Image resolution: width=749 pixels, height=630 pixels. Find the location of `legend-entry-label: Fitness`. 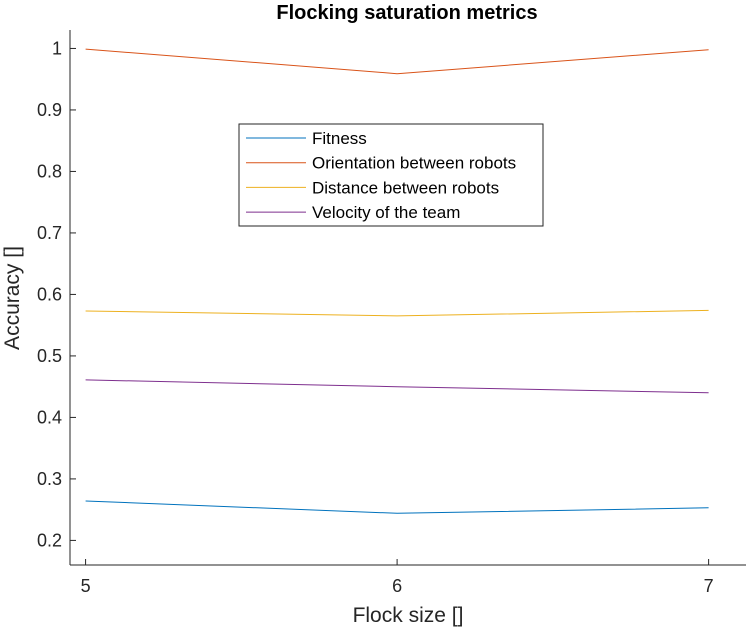

legend-entry-label: Fitness is located at coordinates (339, 138).